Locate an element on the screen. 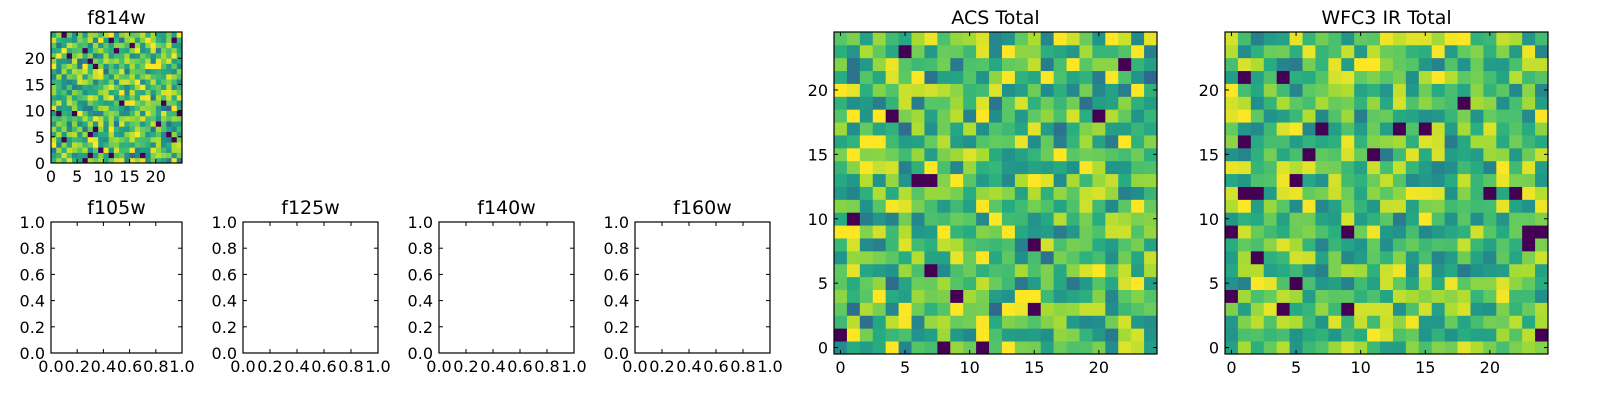  x-tick-label: 0.6 is located at coordinates (519, 366).